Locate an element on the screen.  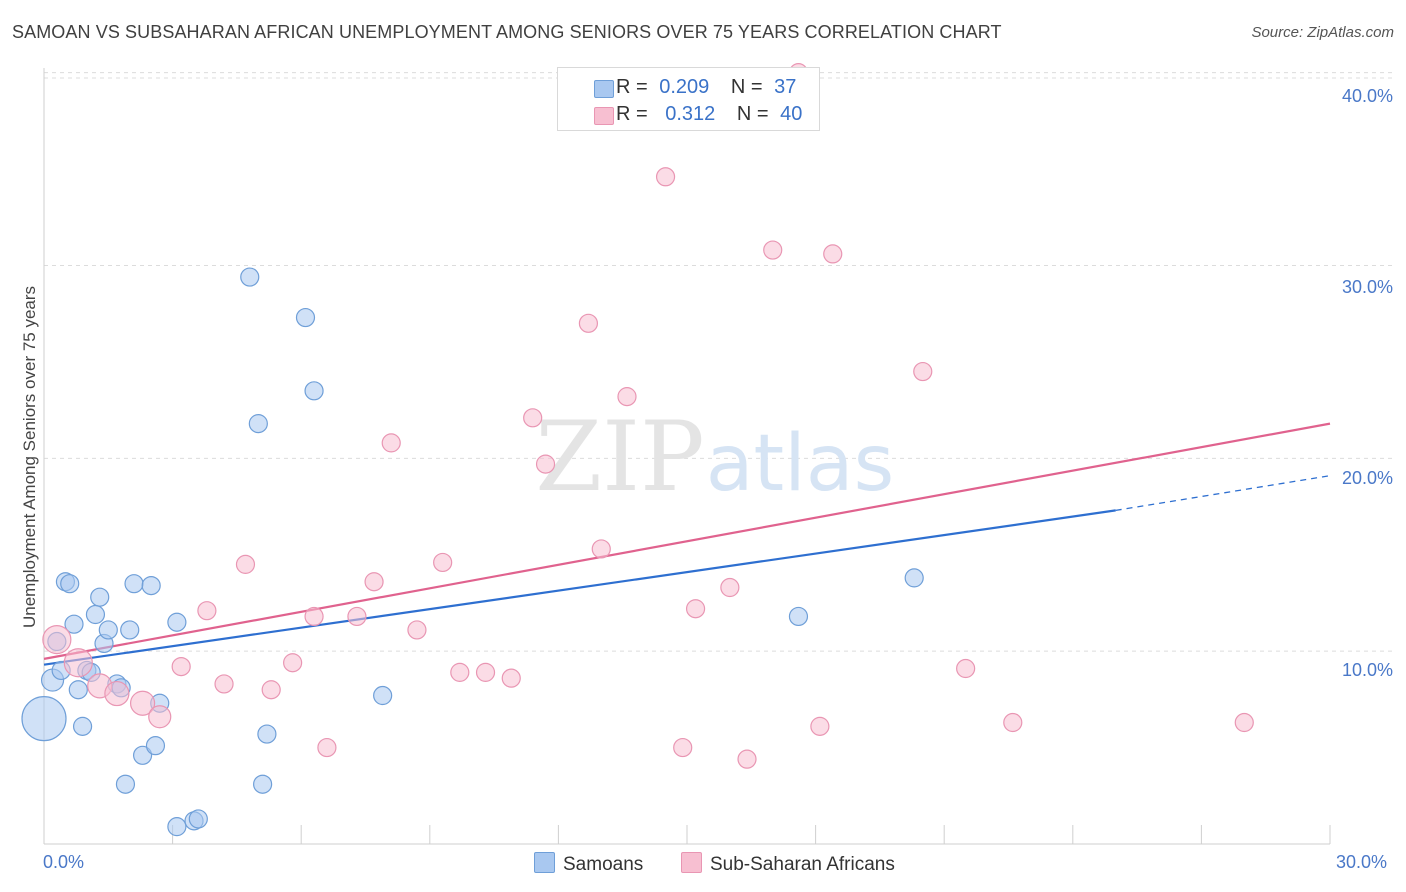
watermark-zip: ZIP is located at coordinates (619, 457).